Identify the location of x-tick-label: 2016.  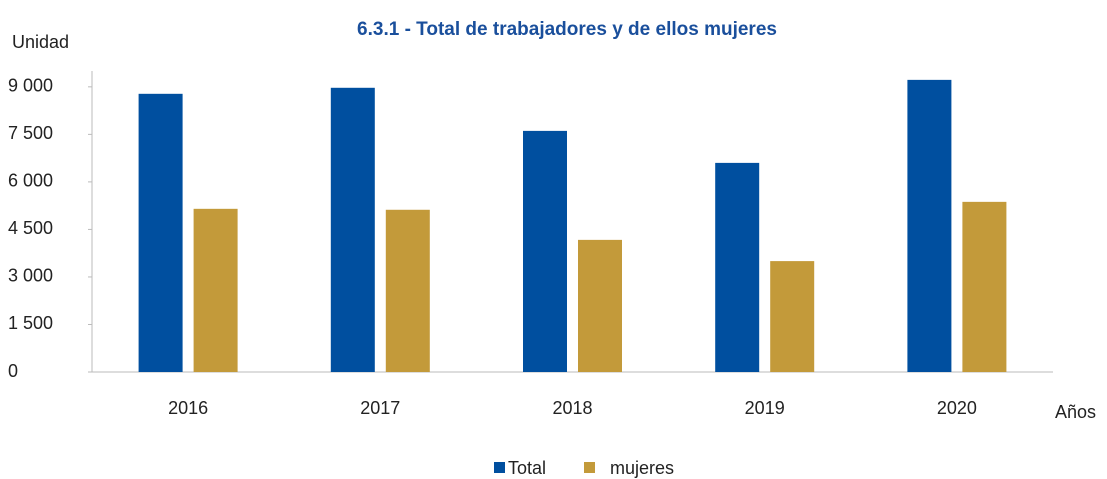
(188, 408).